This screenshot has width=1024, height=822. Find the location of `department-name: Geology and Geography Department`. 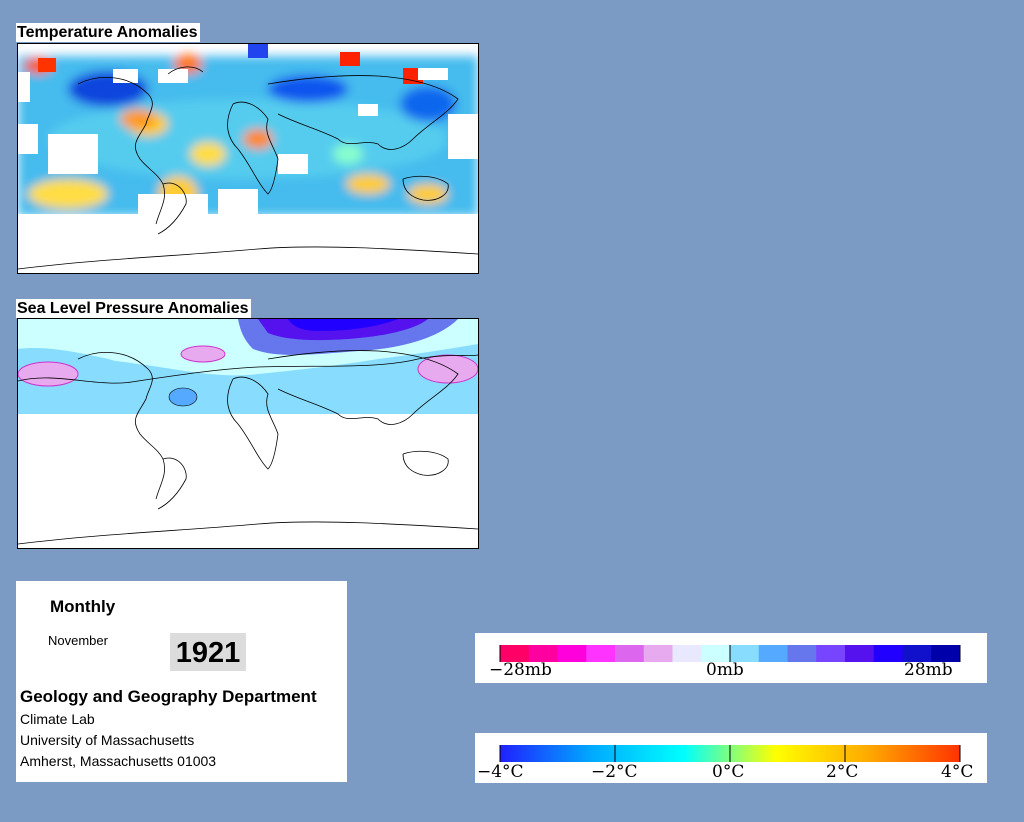

department-name: Geology and Geography Department is located at coordinates (168, 696).